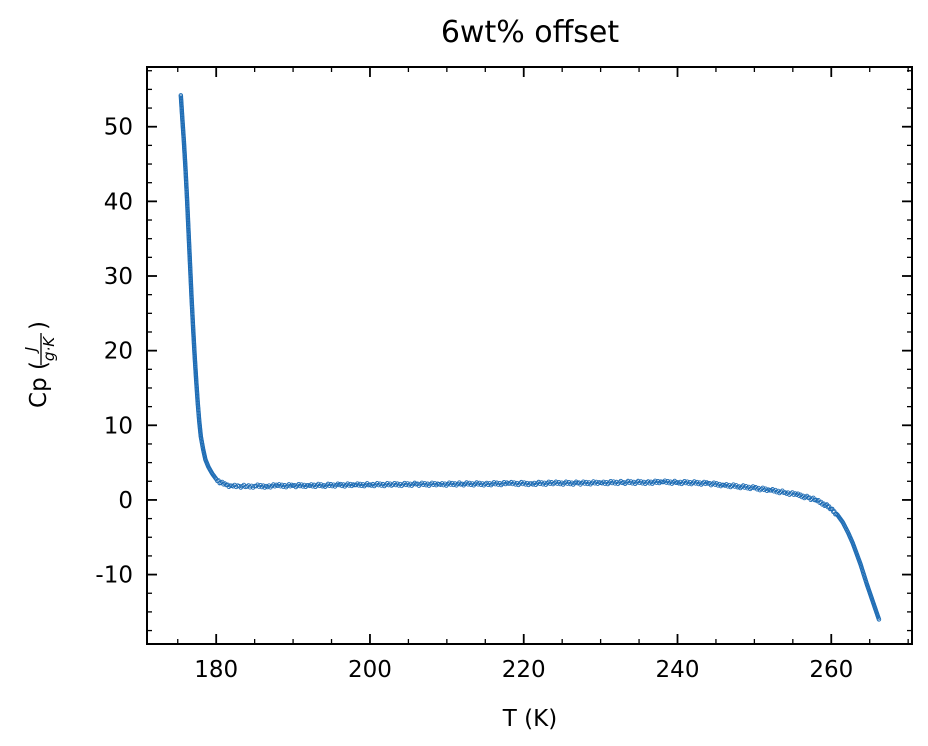  What do you see at coordinates (529, 719) in the screenshot?
I see `x-axis-label: T (K)` at bounding box center [529, 719].